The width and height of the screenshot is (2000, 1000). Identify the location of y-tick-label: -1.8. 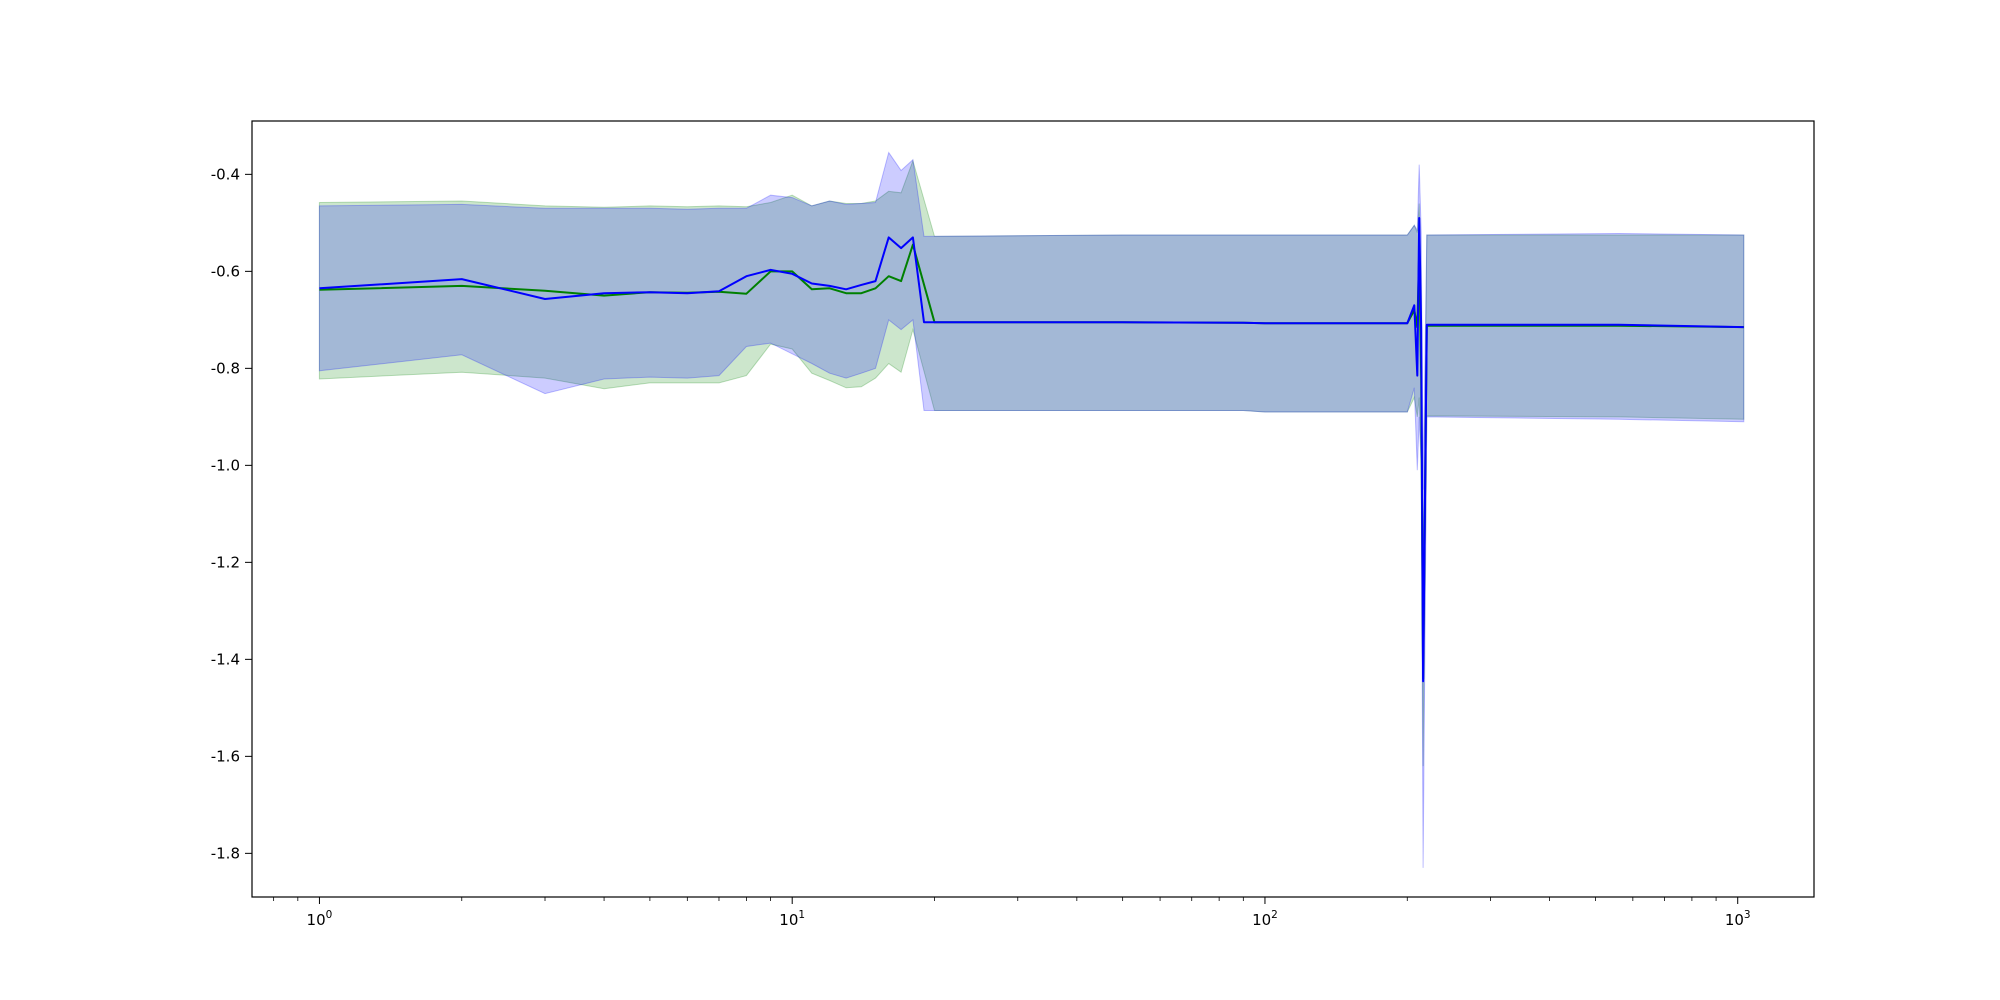
(225, 853).